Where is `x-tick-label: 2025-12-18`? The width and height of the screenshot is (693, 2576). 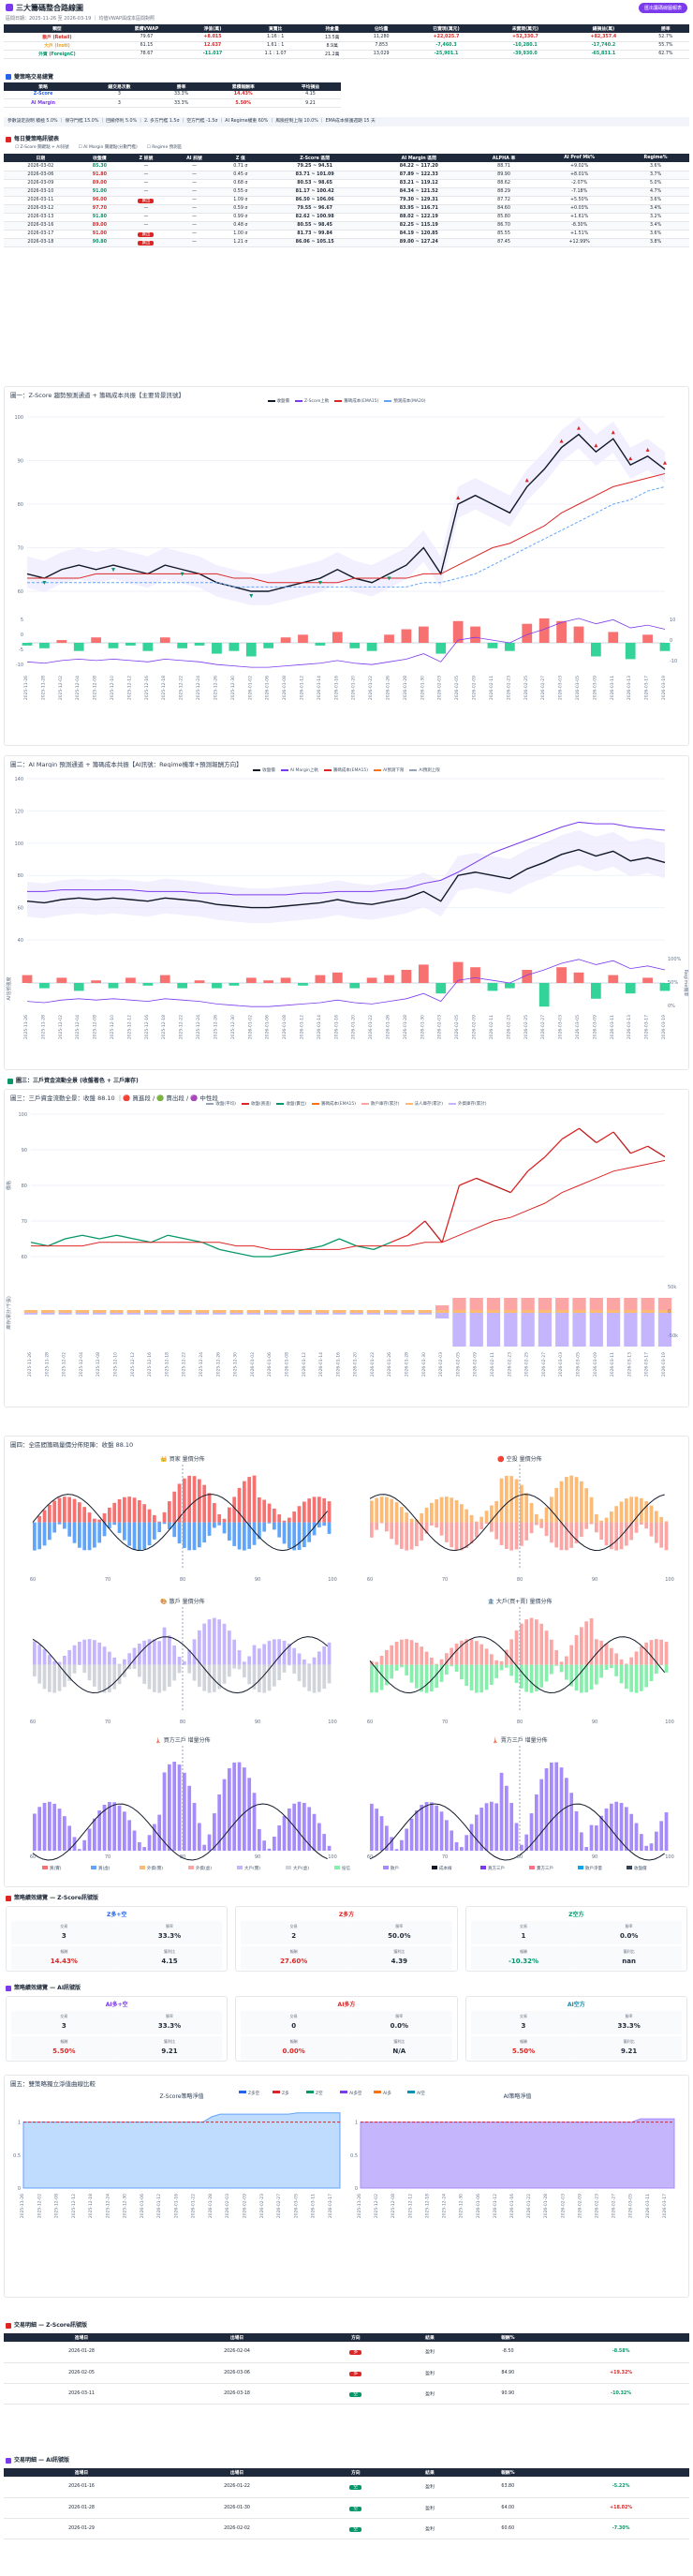 x-tick-label: 2025-12-18 is located at coordinates (164, 688).